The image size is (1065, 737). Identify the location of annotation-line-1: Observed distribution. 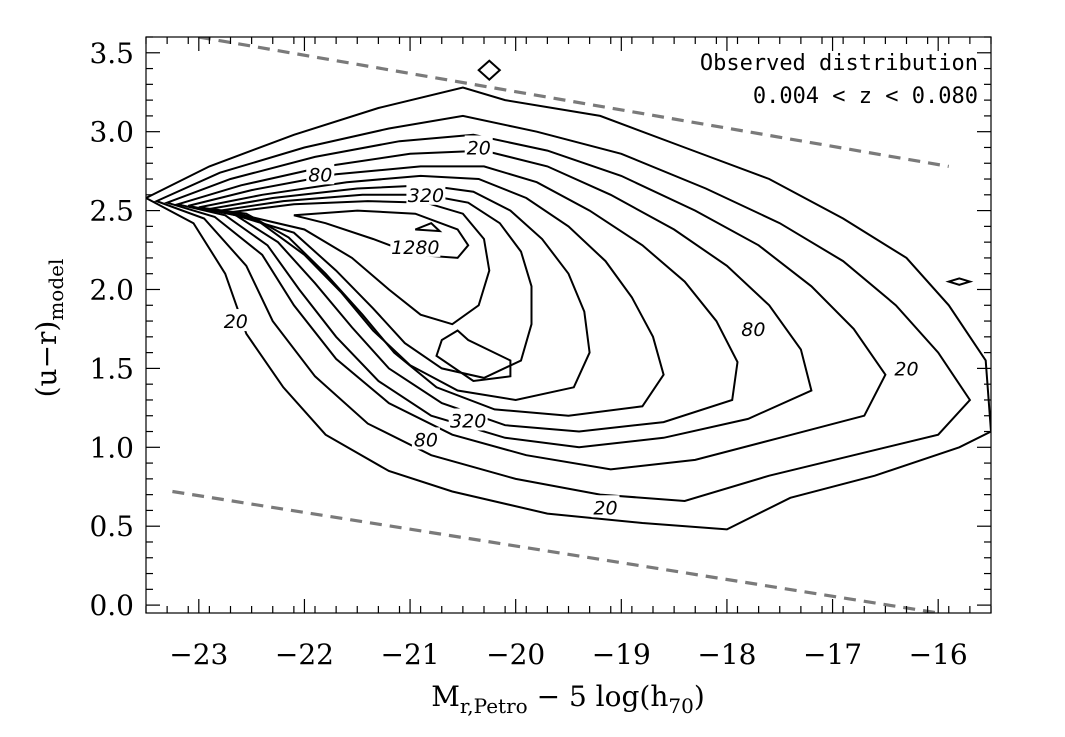
(839, 63).